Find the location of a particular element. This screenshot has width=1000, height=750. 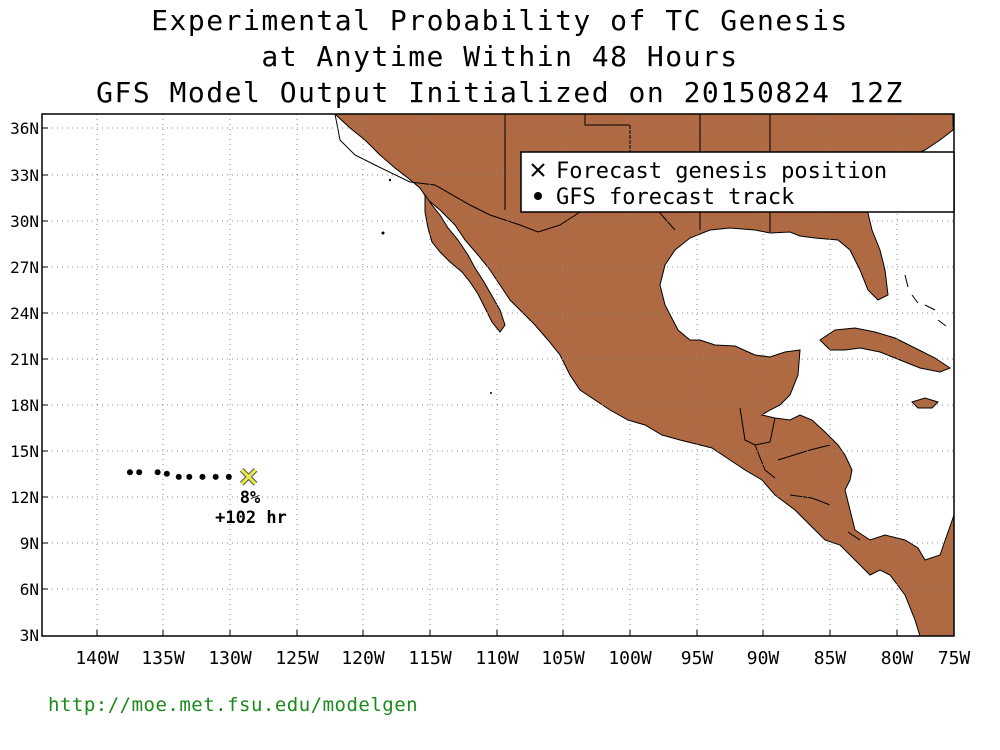

dot-icon is located at coordinates (538, 196).